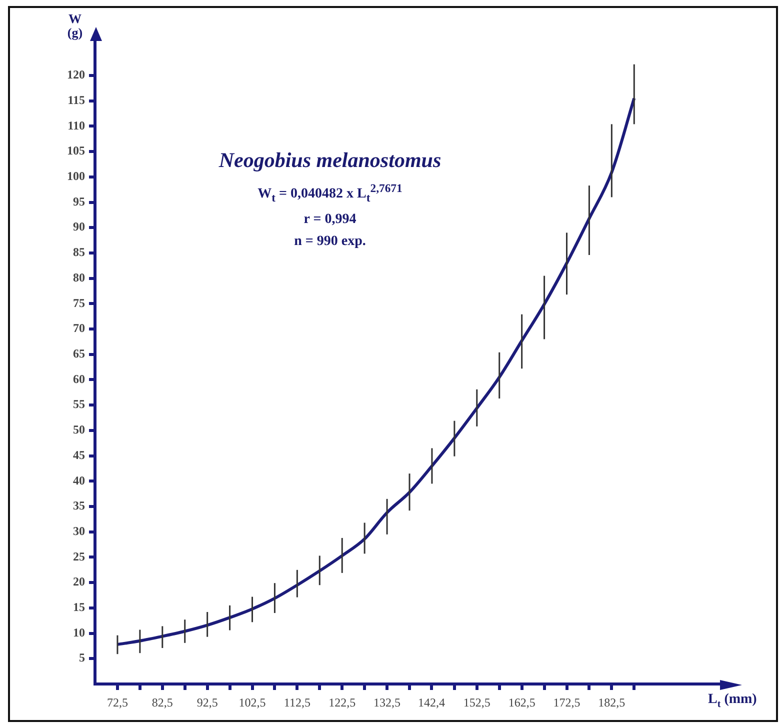  What do you see at coordinates (79, 531) in the screenshot?
I see `y-tick-label: 30` at bounding box center [79, 531].